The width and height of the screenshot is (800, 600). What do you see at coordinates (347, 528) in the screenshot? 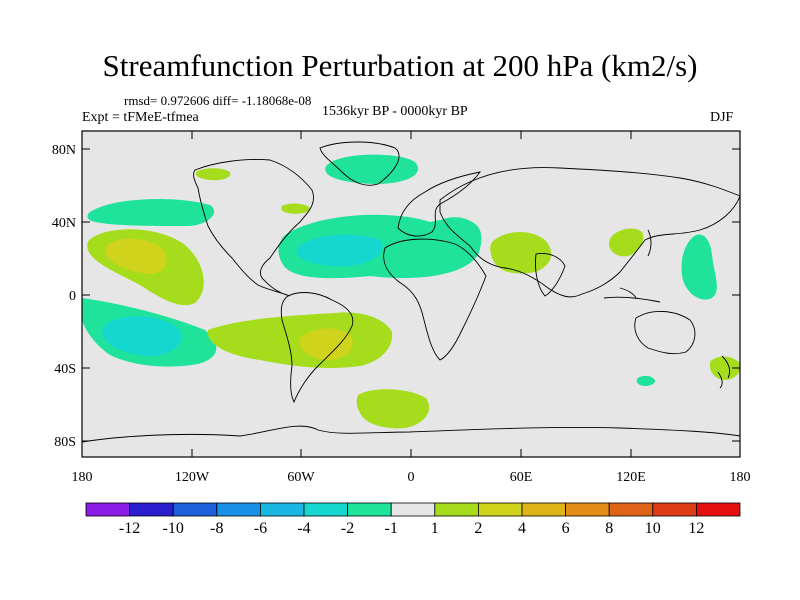
I see `colorbar-label: -2` at bounding box center [347, 528].